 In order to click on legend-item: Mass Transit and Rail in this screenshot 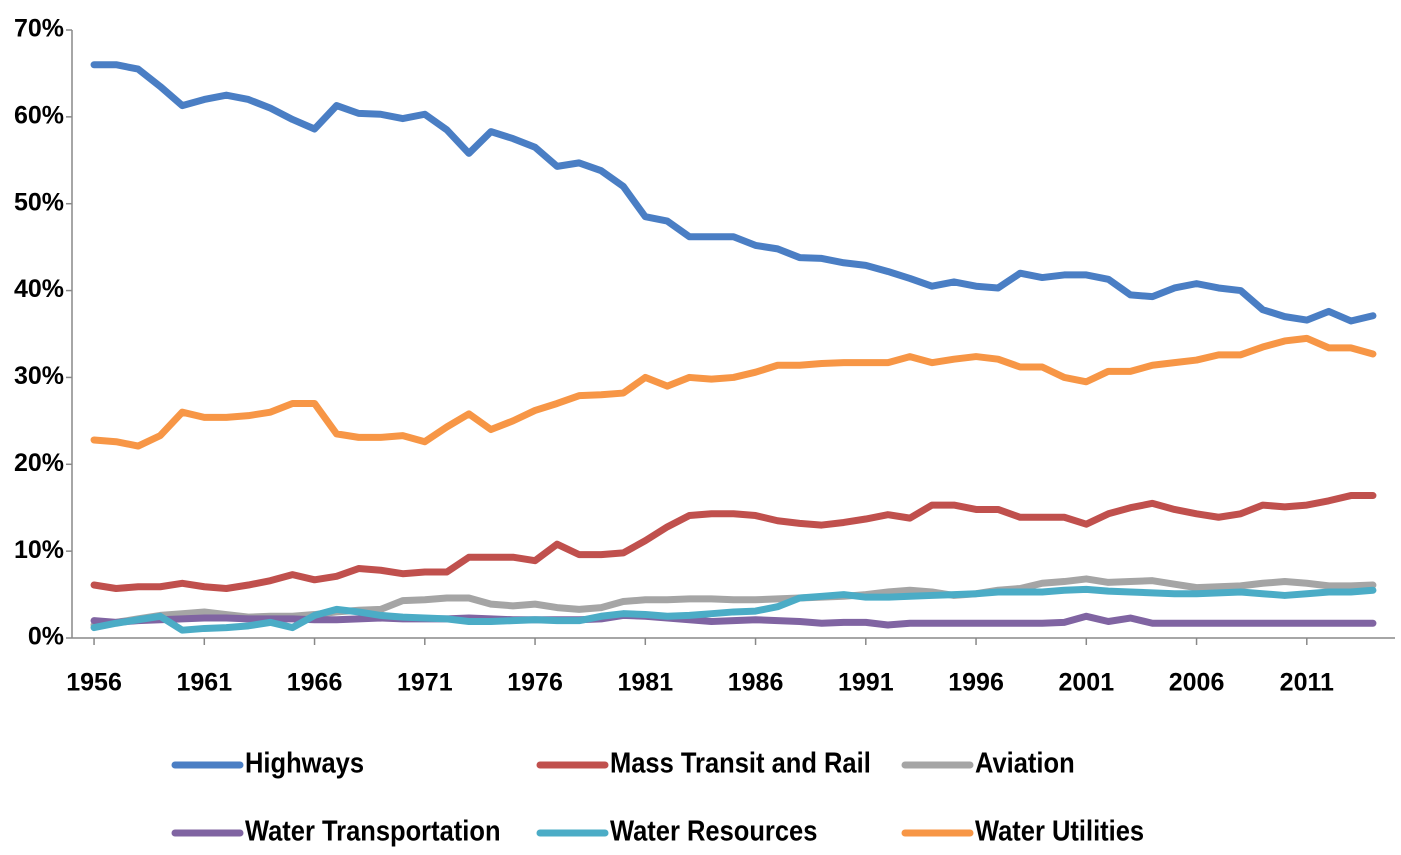, I will do `click(703, 762)`.